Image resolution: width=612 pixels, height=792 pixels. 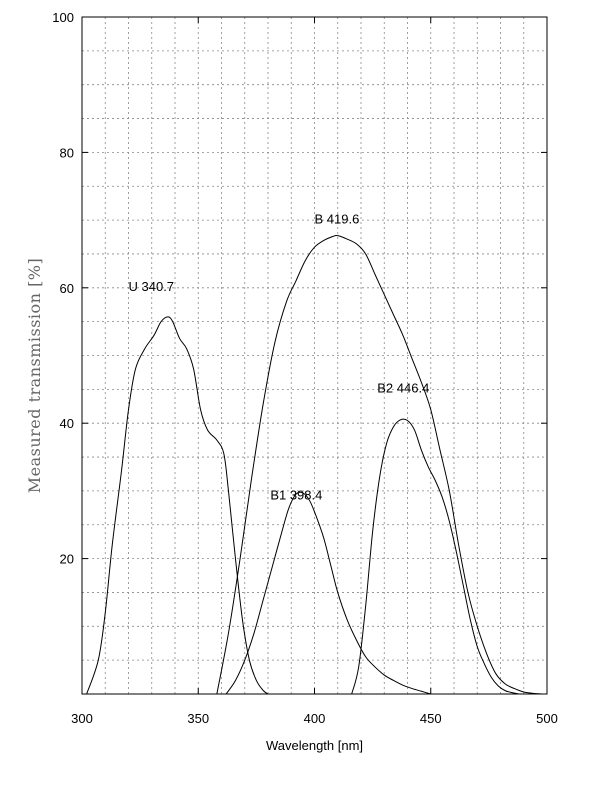 I want to click on x-tick-label: 450, so click(x=431, y=718).